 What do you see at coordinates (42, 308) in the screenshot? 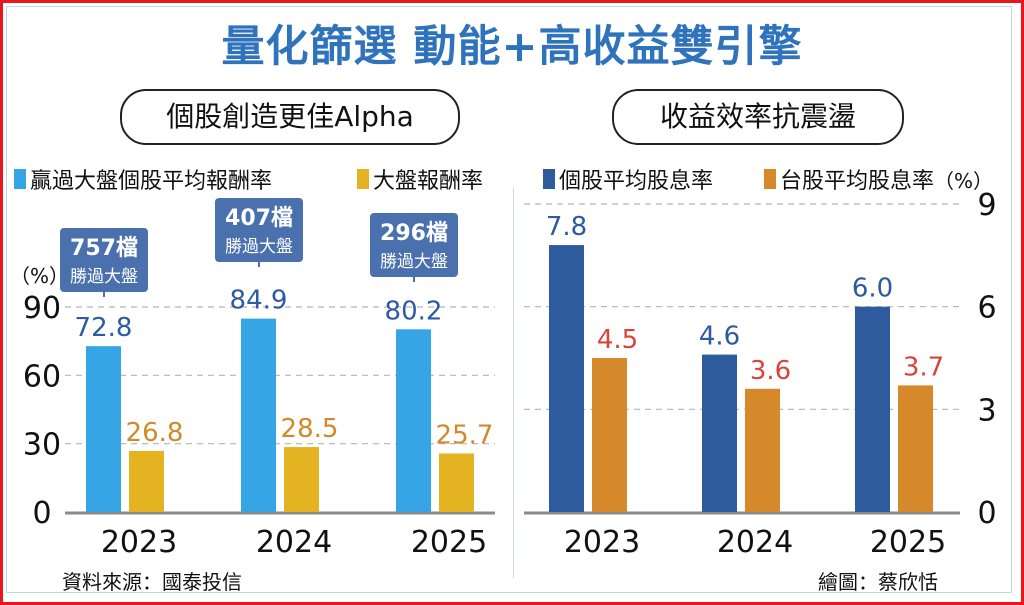
I see `y-tick-label: 90` at bounding box center [42, 308].